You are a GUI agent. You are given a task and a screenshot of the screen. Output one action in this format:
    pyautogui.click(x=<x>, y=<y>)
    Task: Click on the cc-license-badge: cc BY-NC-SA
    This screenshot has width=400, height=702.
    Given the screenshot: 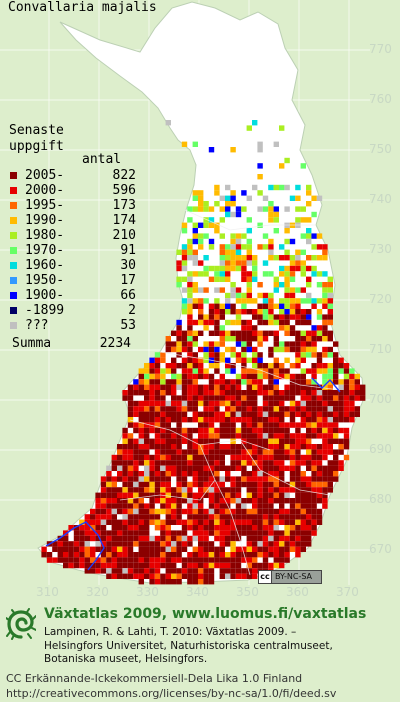 What is the action you would take?
    pyautogui.click(x=290, y=577)
    